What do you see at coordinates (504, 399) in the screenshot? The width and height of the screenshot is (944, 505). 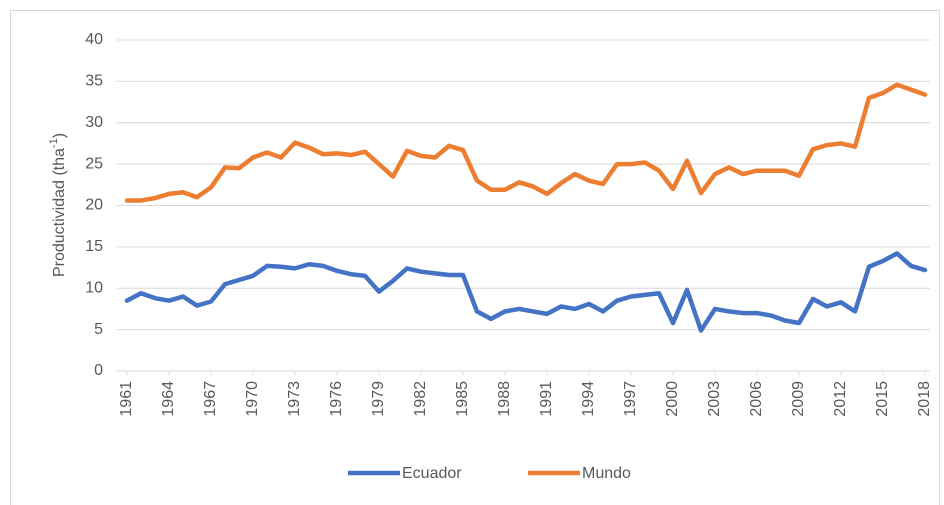 I see `x-tick-label: 1988` at bounding box center [504, 399].